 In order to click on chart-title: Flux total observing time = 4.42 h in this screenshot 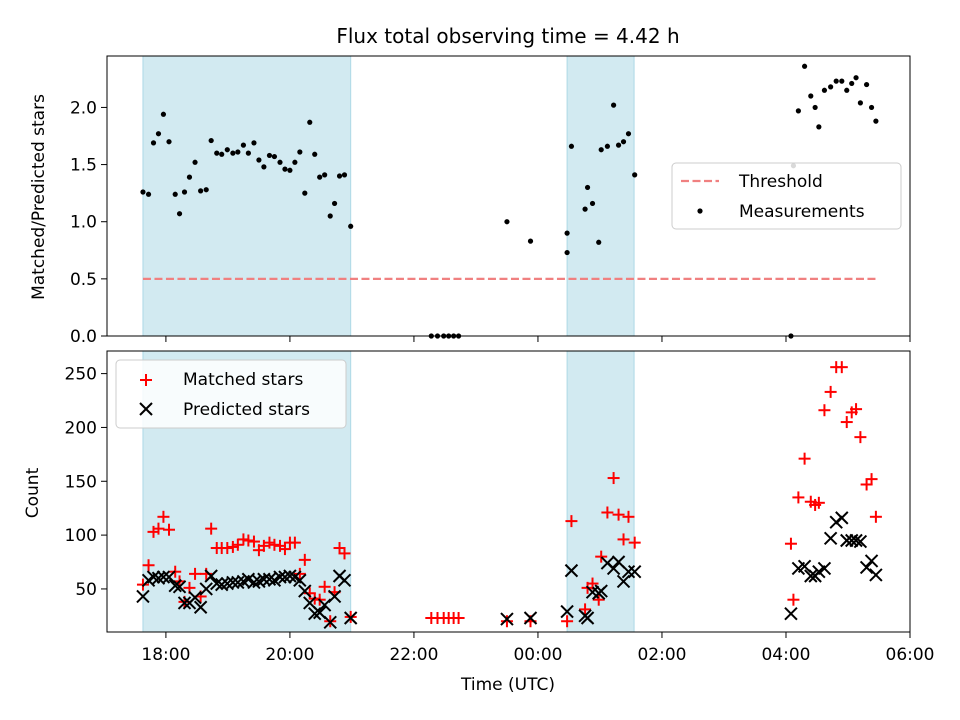, I will do `click(507, 36)`.